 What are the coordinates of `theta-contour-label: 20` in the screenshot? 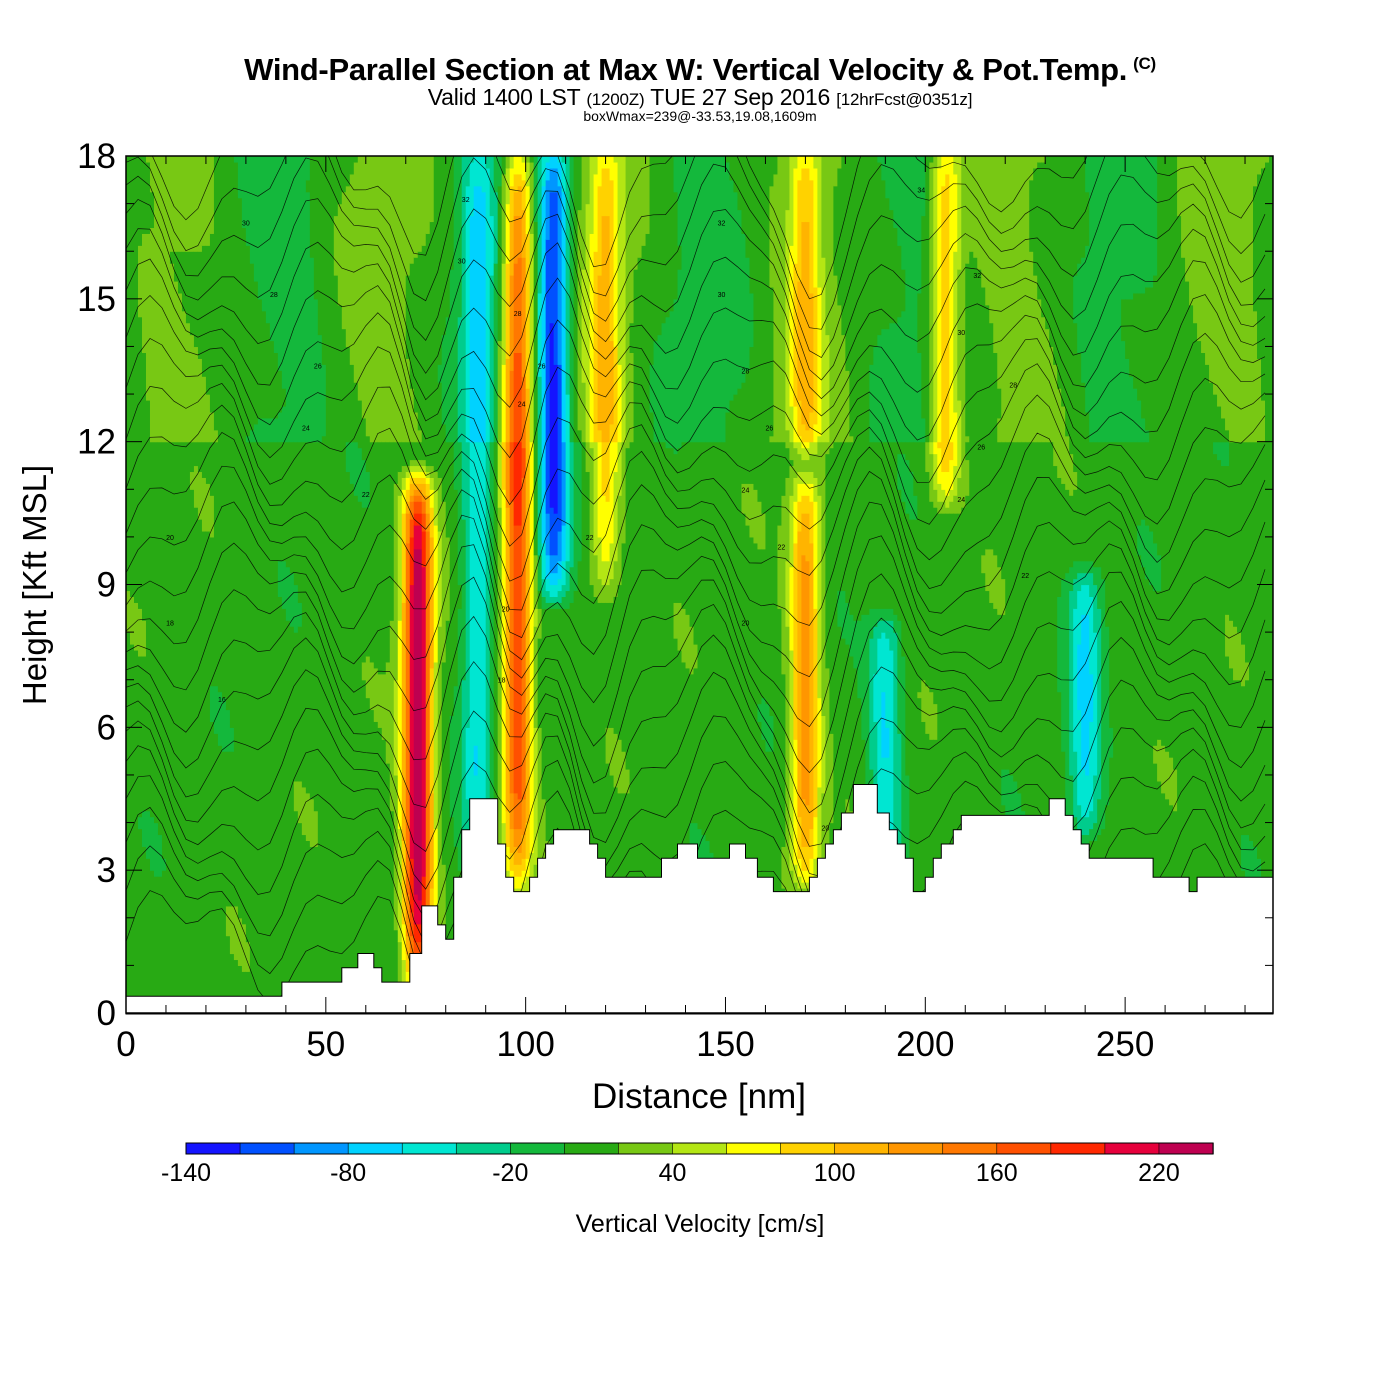 It's located at (170, 538).